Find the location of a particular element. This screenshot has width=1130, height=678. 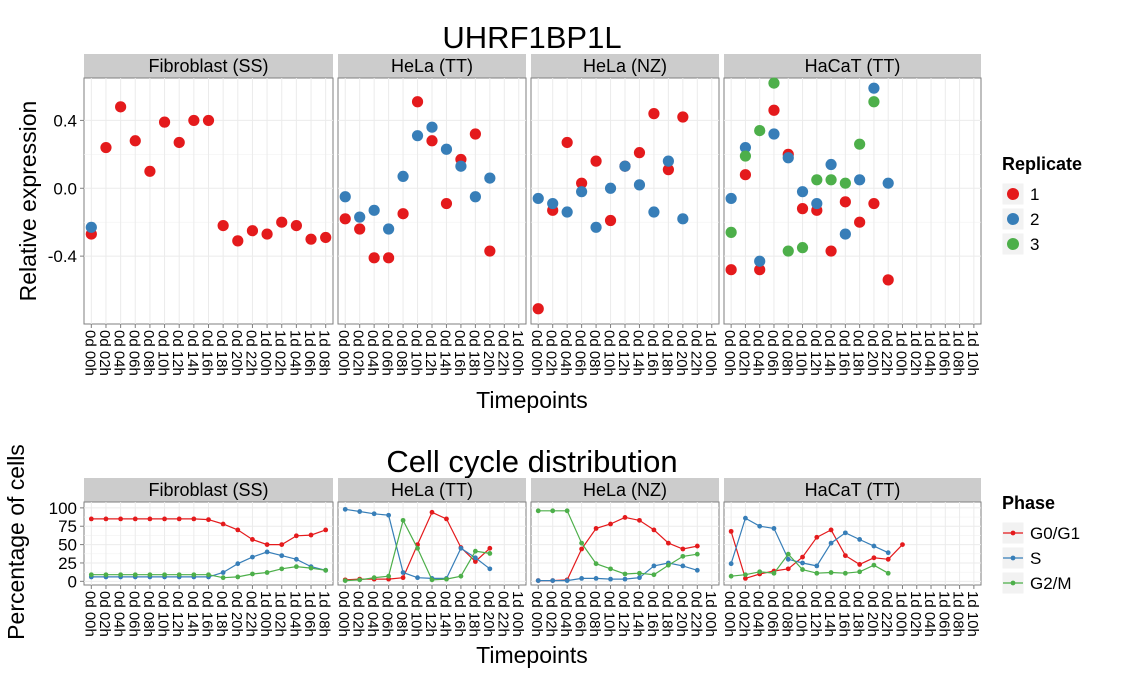

x-tick-label: 0d 08h is located at coordinates (148, 614).